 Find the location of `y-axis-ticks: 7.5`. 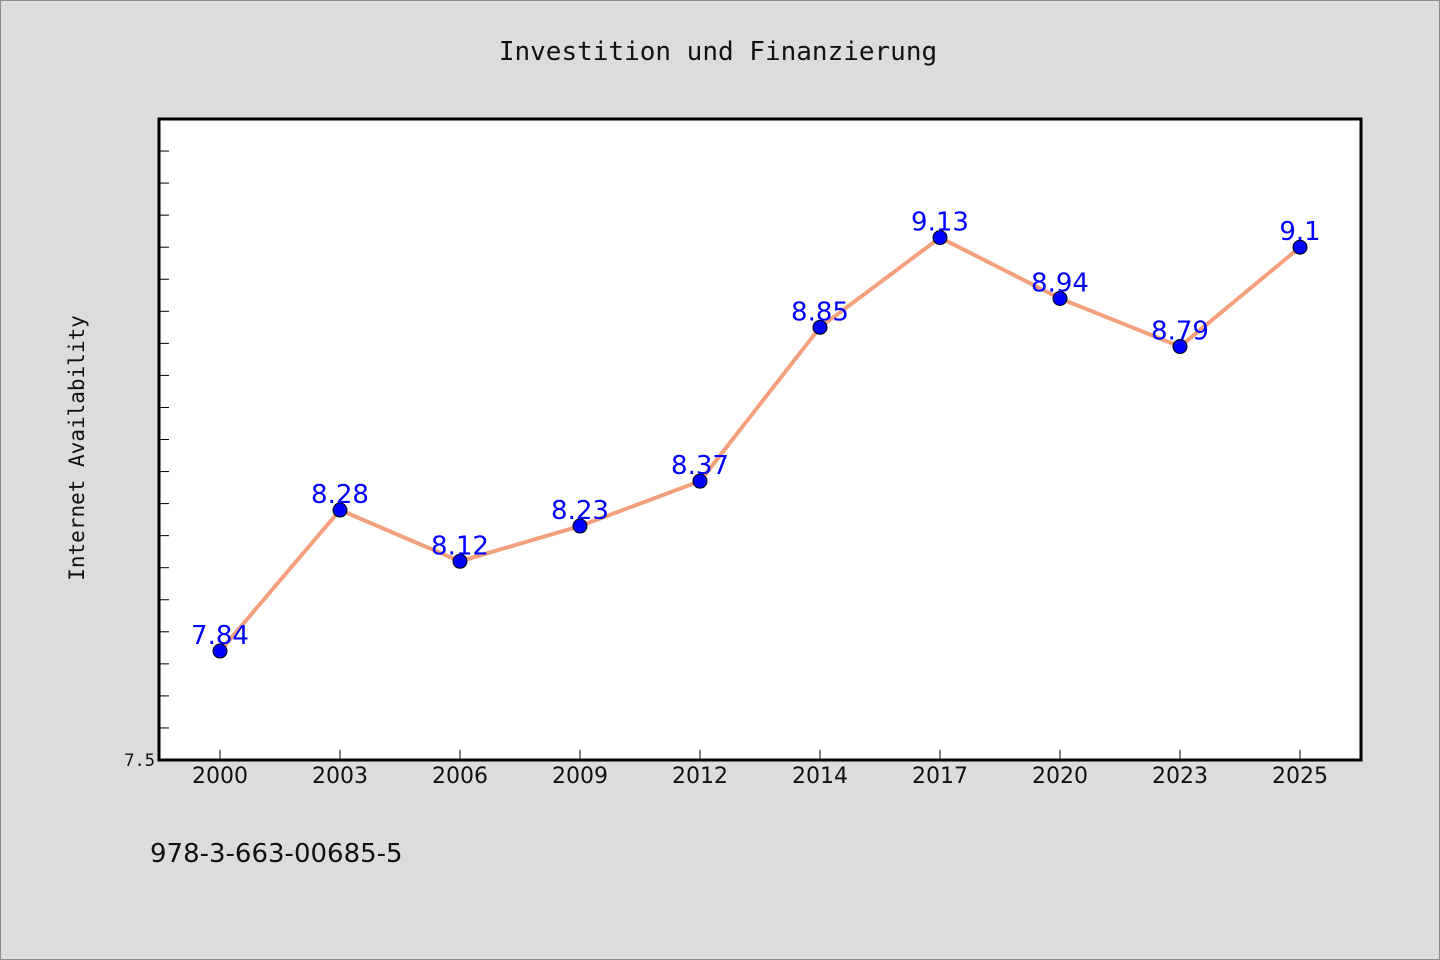

y-axis-ticks: 7.5 is located at coordinates (146, 444).